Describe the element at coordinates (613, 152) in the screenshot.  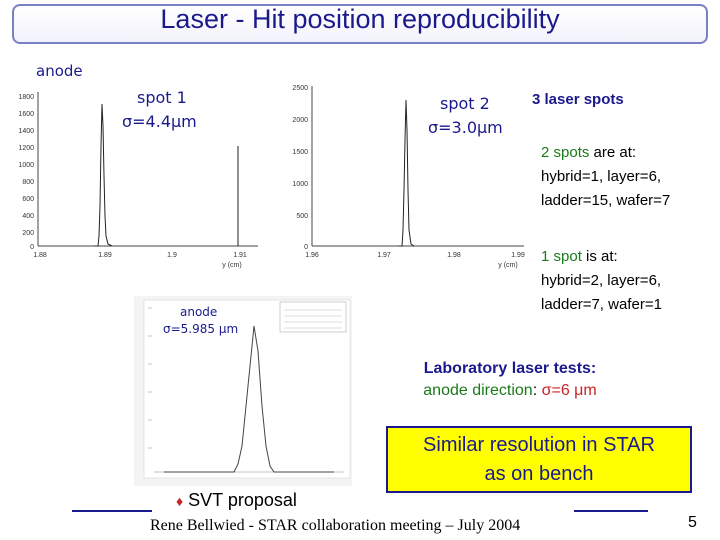
I see `two-spots-rest: are at:` at that location.